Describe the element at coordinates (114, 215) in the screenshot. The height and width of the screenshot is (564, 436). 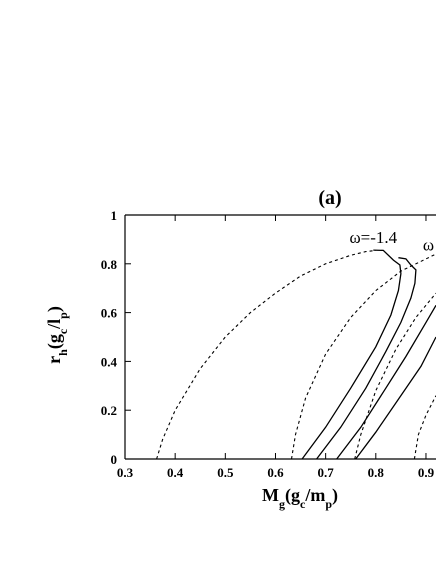
I see `y-tick-label: 1` at that location.